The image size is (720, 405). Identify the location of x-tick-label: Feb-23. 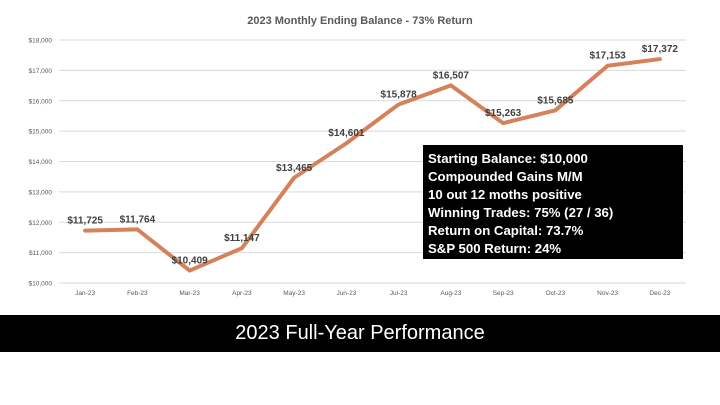
(137, 293).